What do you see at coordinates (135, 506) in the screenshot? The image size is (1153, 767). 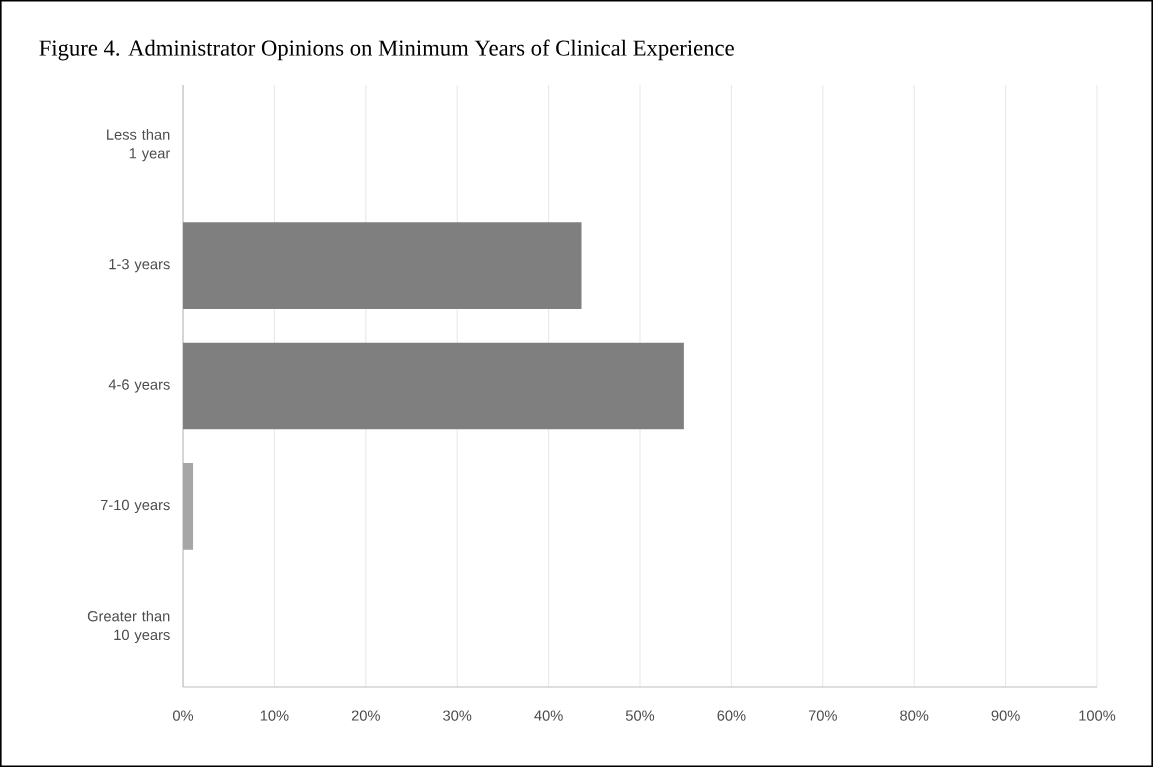 I see `y-tick-label: 7-10 years` at bounding box center [135, 506].